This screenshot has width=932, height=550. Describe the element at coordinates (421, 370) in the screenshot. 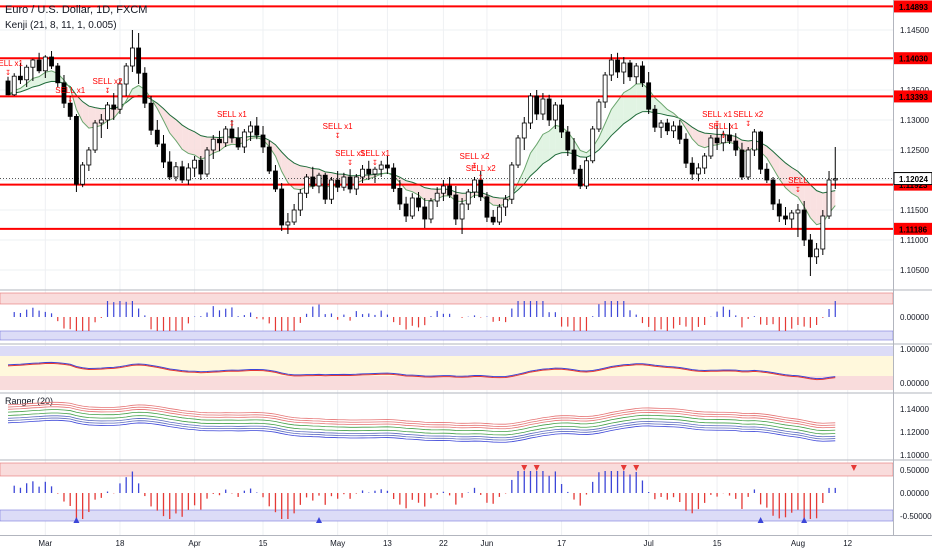

I see `tdi-line-blue` at that location.